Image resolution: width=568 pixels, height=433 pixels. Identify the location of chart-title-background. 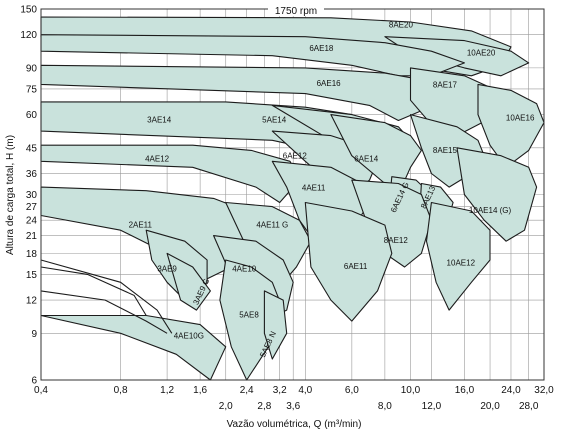
(296, 10).